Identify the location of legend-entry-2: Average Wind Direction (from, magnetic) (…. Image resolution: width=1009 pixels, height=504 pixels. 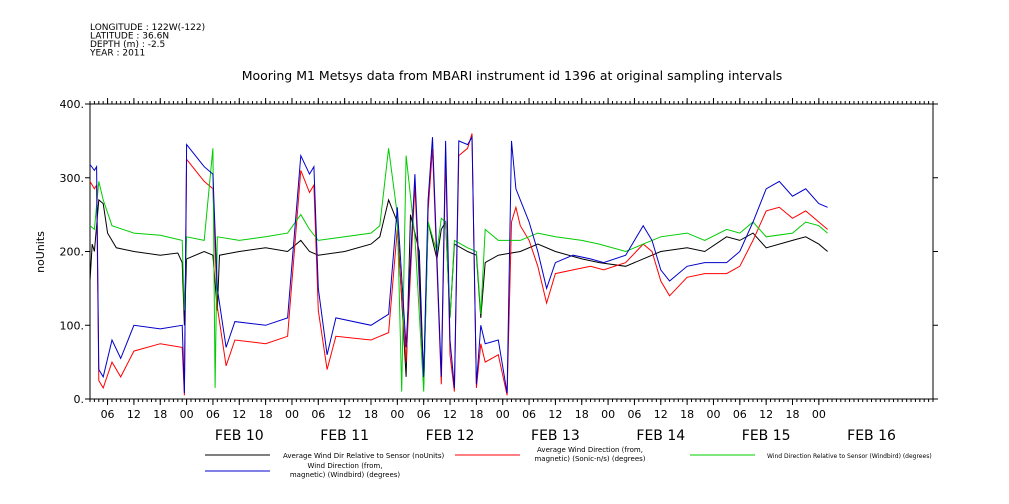
(589, 454).